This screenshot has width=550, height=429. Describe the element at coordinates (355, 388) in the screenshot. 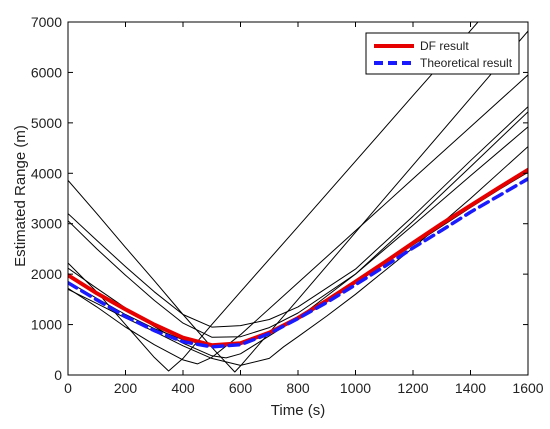

I see `x-tick-label: 1000` at that location.